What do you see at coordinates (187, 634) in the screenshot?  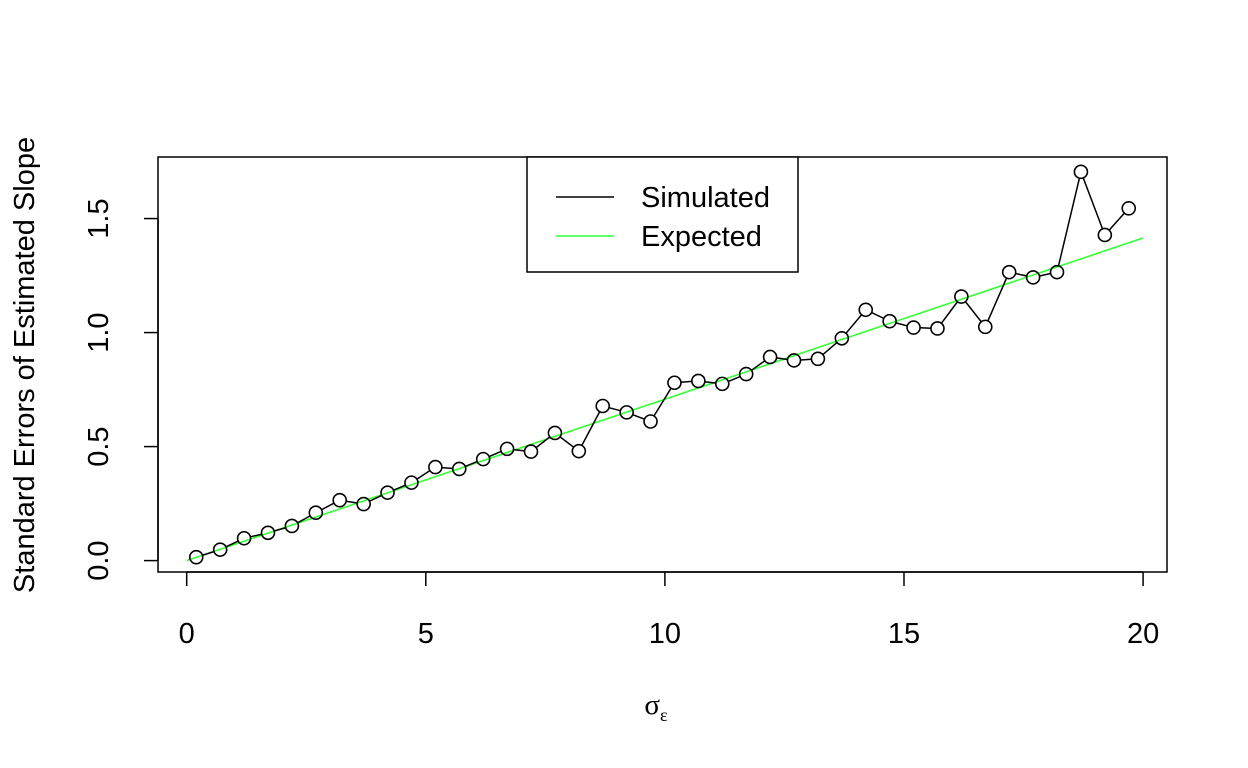 I see `x-tick-label: 0` at bounding box center [187, 634].